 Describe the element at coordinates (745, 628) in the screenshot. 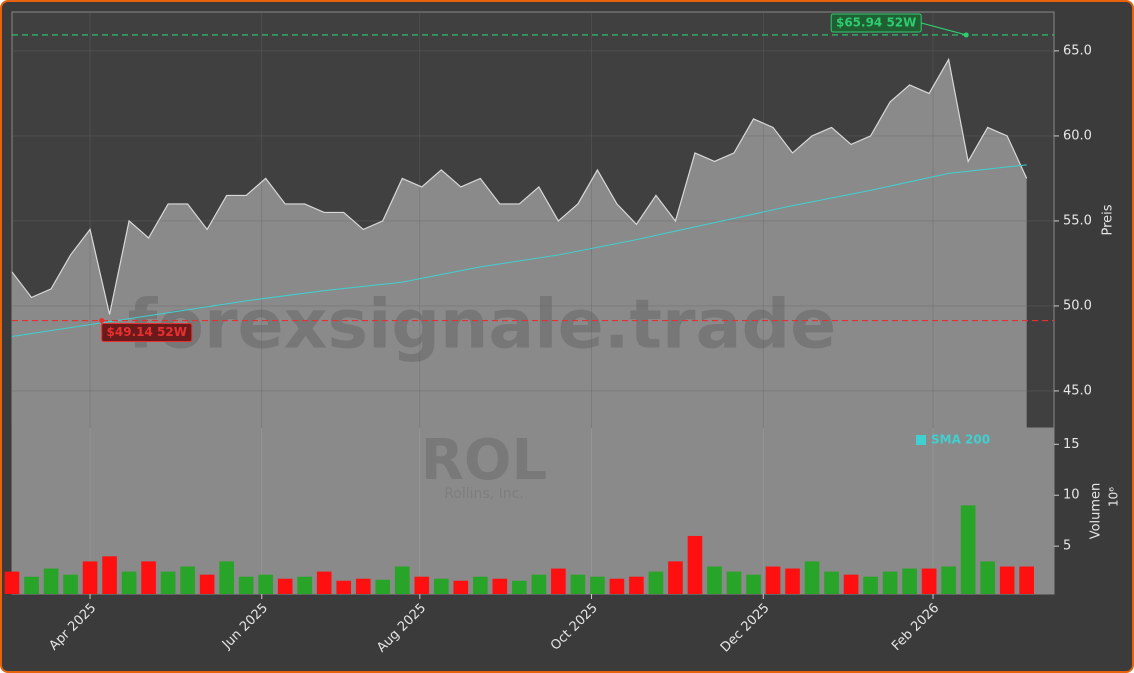

I see `x-tick-label: Dec 2025` at that location.